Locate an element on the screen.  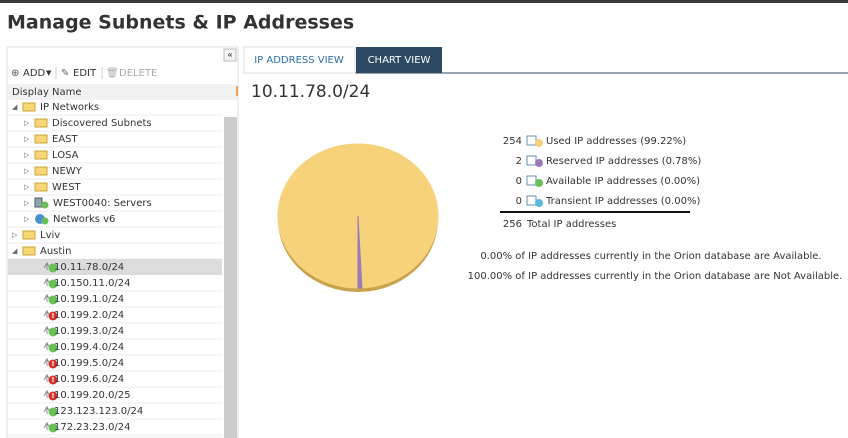
tree-label: WEST0040: Servers is located at coordinates (102, 203).